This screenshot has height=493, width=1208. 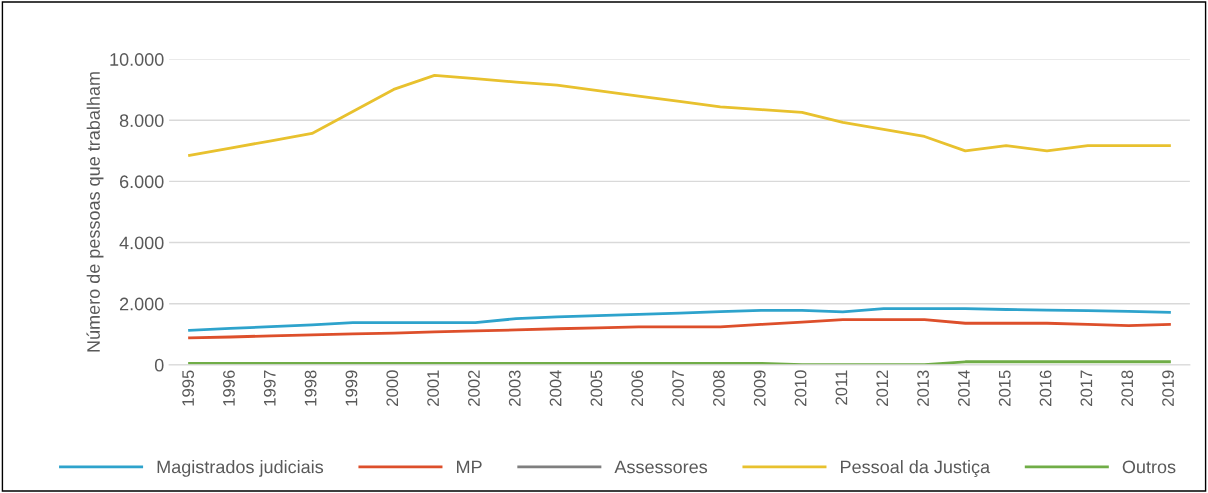 What do you see at coordinates (514, 388) in the screenshot?
I see `x-tick-label: 2003` at bounding box center [514, 388].